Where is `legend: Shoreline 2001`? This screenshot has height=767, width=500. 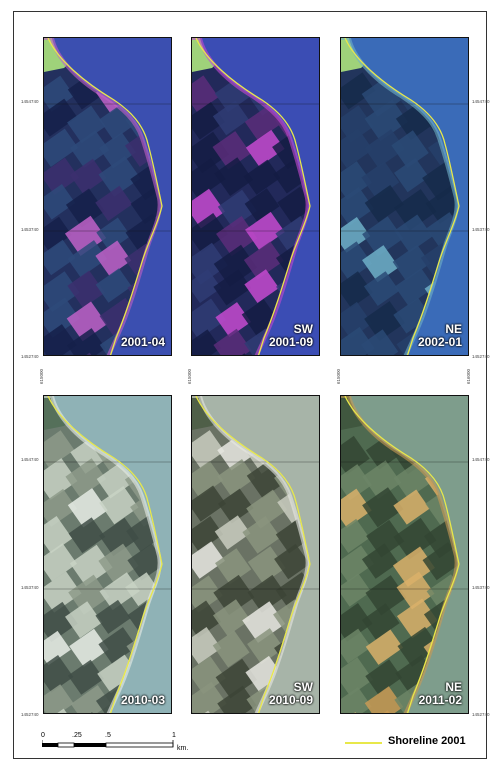
legend: Shoreline 2001 is located at coordinates (415, 743).